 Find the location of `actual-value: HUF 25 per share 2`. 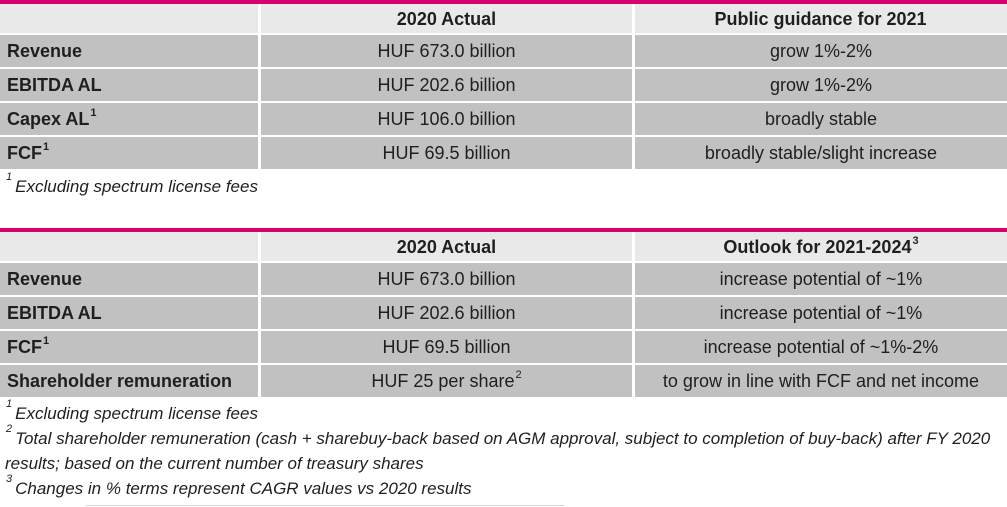

actual-value: HUF 25 per share 2 is located at coordinates (446, 381).